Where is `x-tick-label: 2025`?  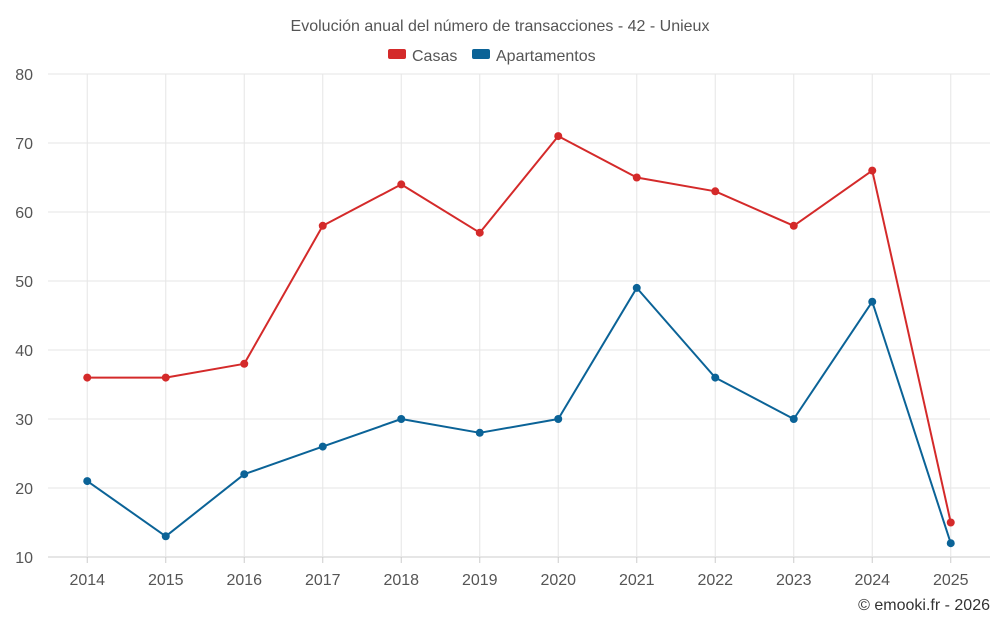 x-tick-label: 2025 is located at coordinates (951, 580).